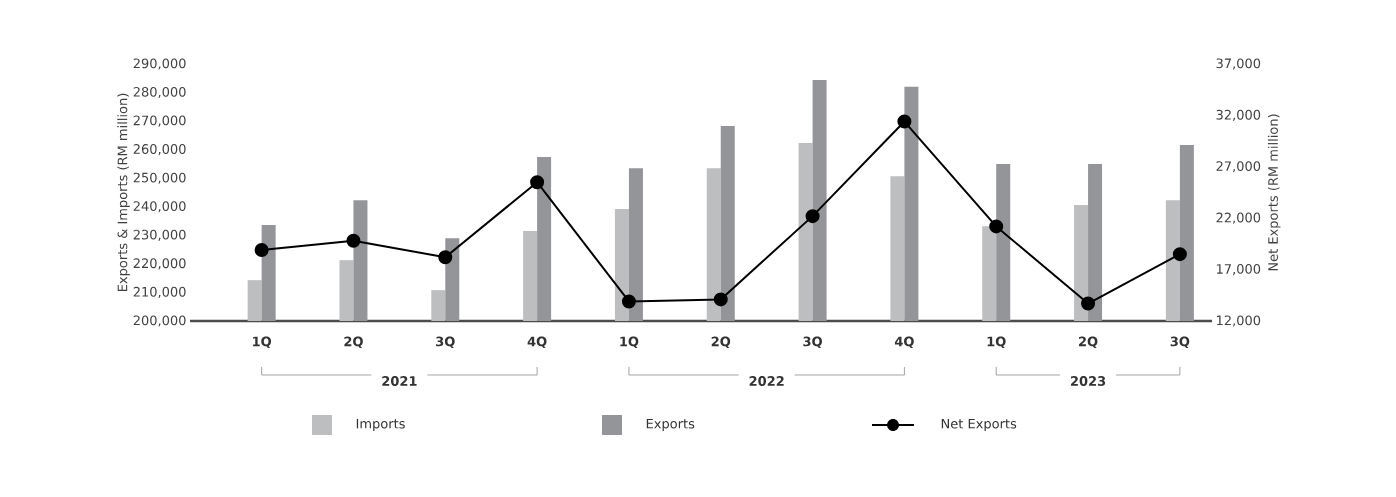 Image resolution: width=1396 pixels, height=497 pixels. What do you see at coordinates (1238, 64) in the screenshot?
I see `y2-tick-label: 37,000` at bounding box center [1238, 64].